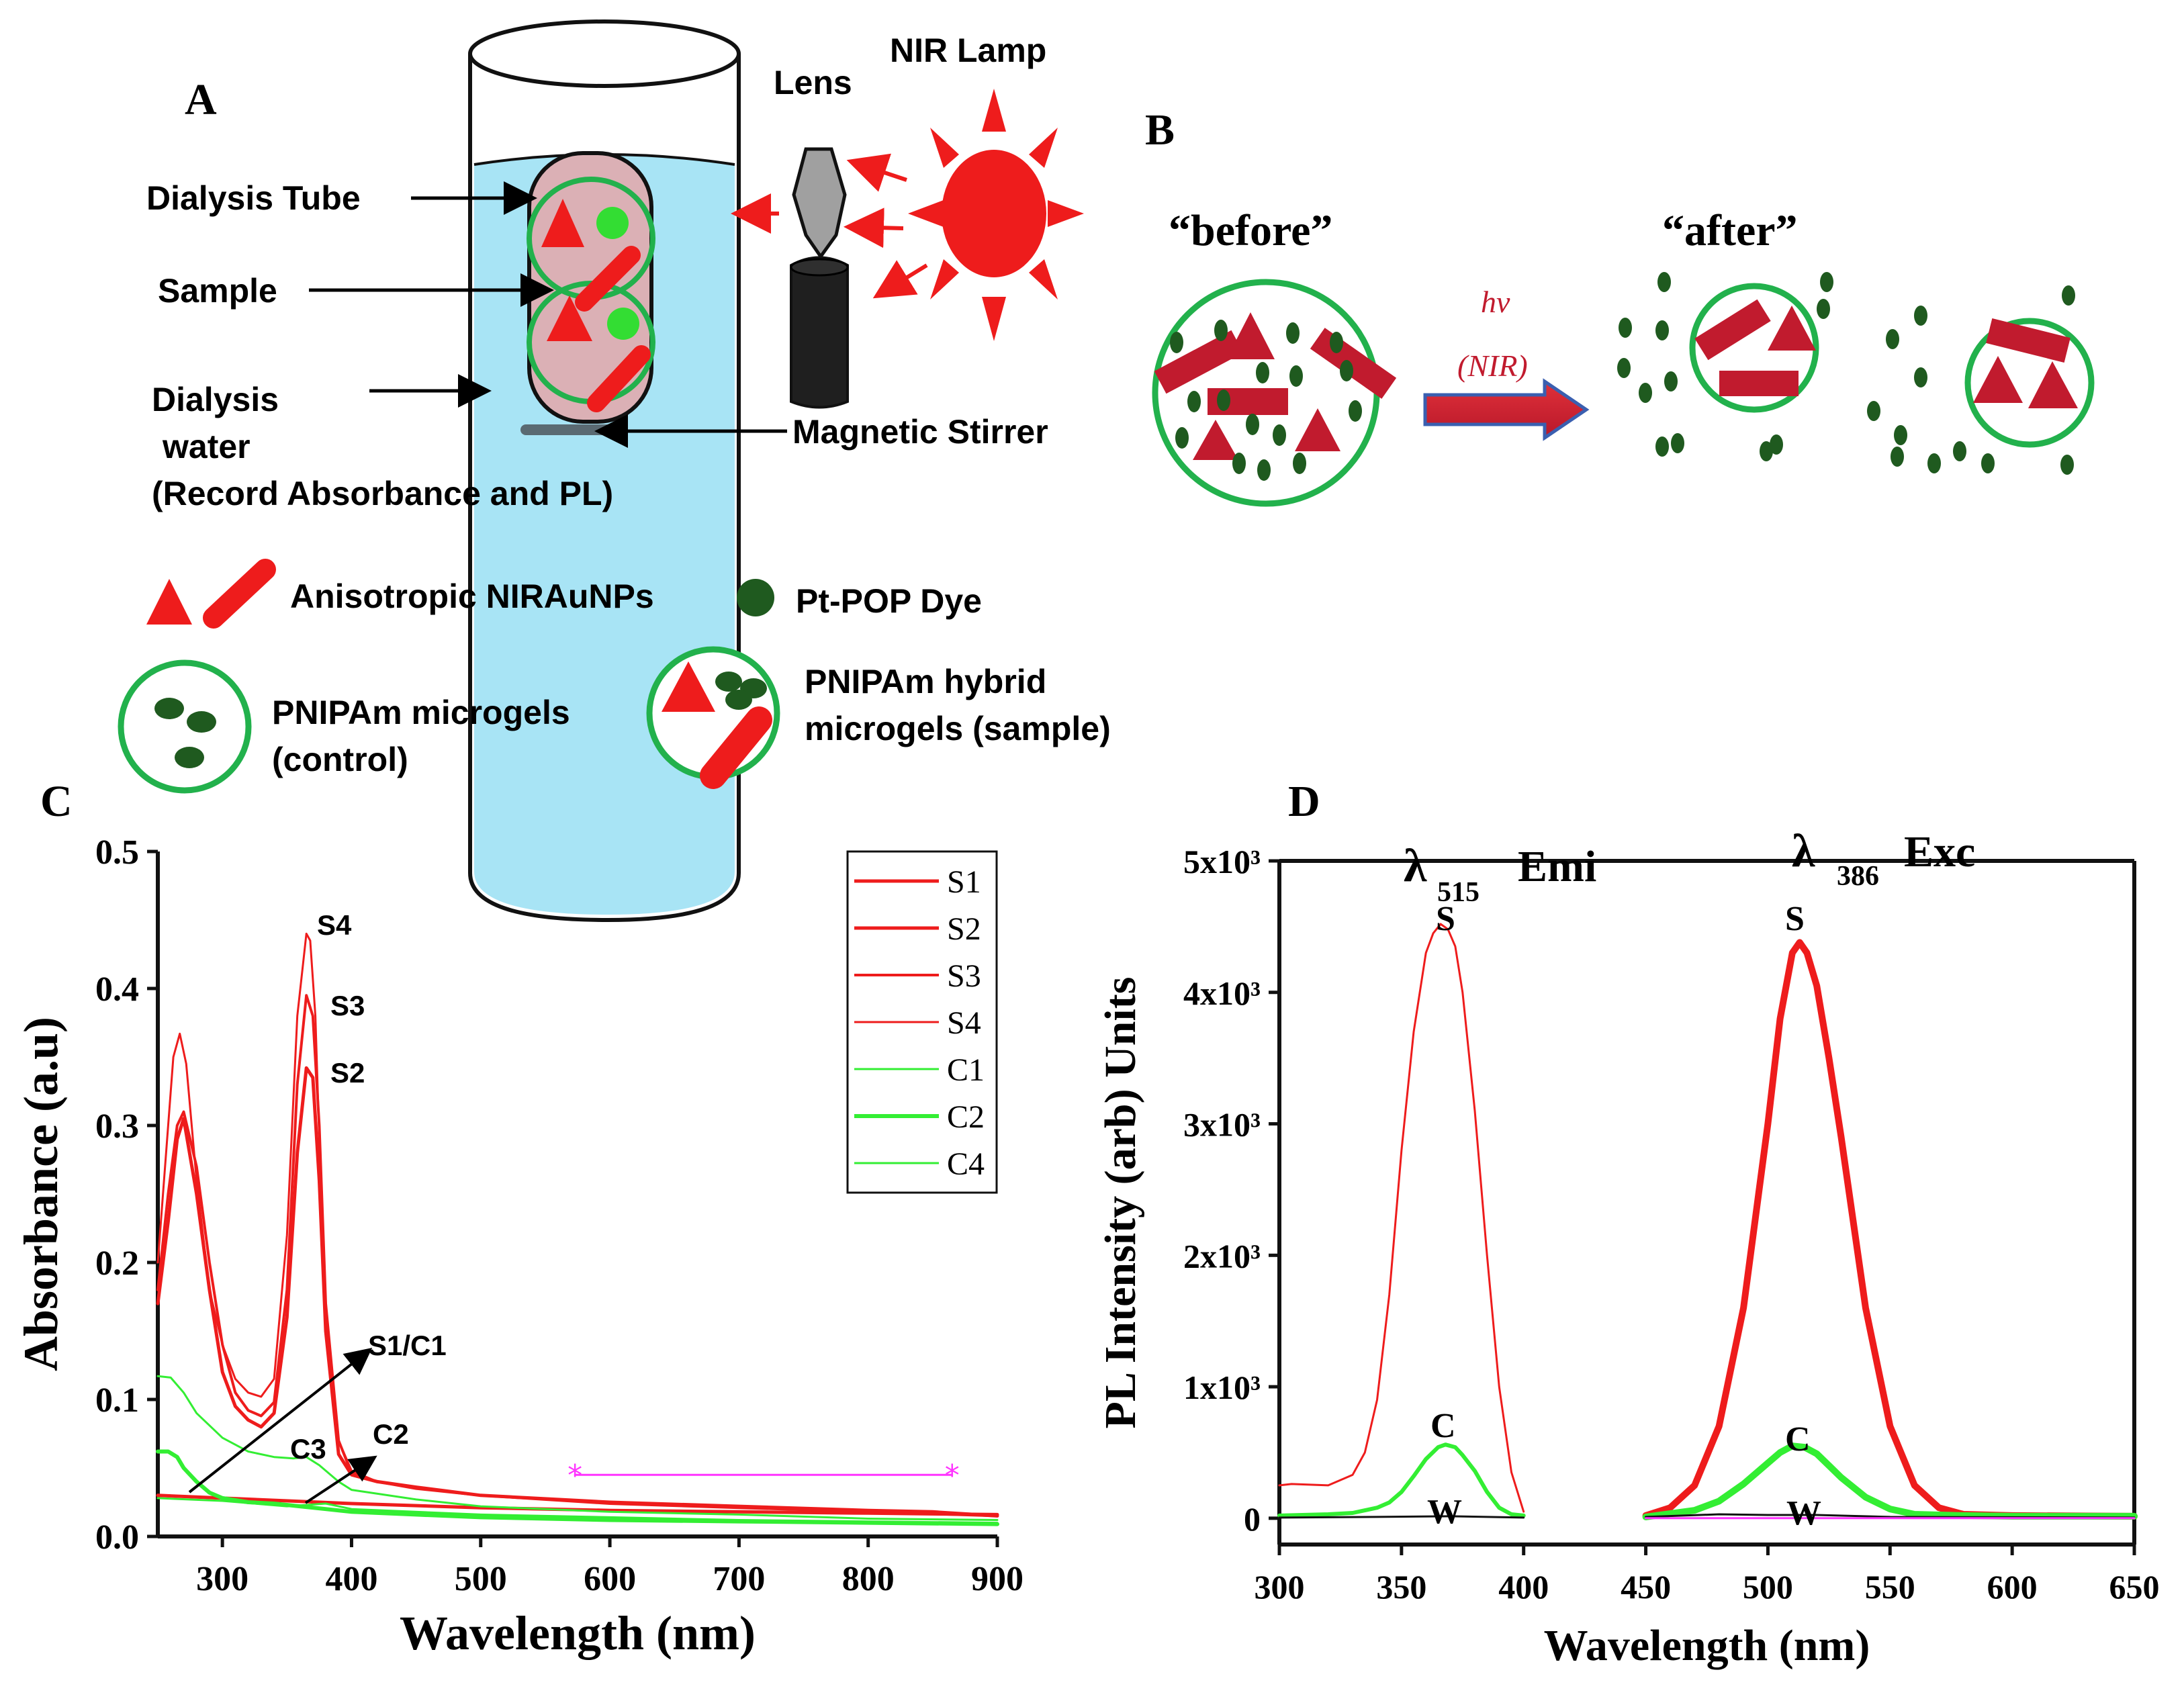  What do you see at coordinates (964, 1023) in the screenshot?
I see `legend-label-s4: S4` at bounding box center [964, 1023].